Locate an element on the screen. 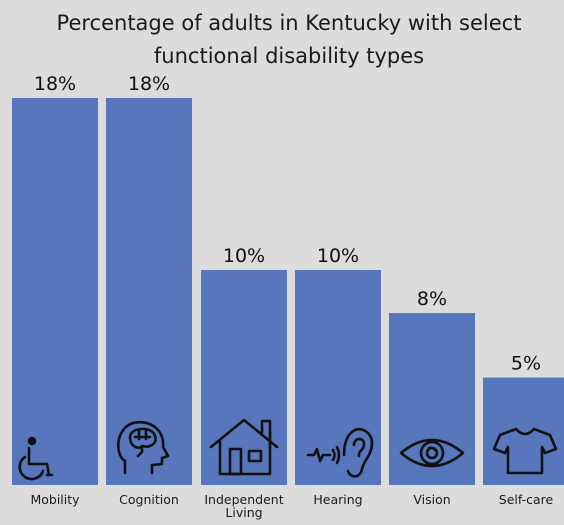 The image size is (564, 525). category-label-mobility: Mobility is located at coordinates (55, 499).